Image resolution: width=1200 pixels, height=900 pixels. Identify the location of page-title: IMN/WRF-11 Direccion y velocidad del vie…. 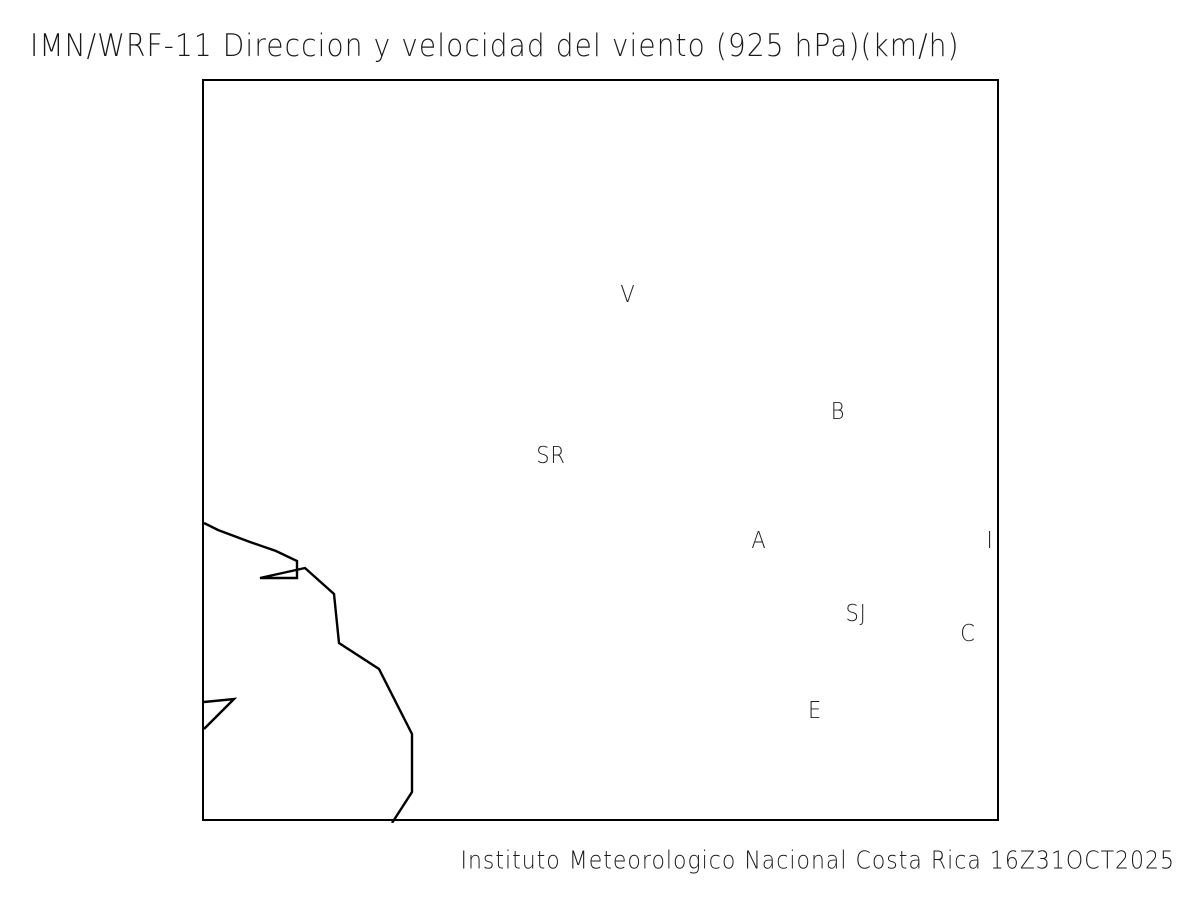
(495, 45).